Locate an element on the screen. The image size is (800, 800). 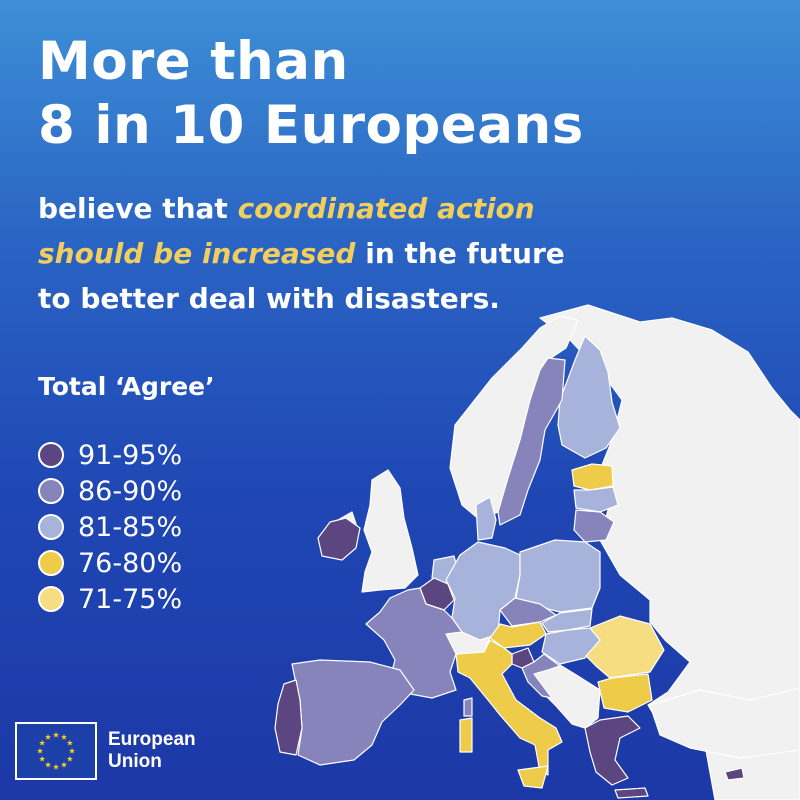
headline: More than 8 in 10 Europeans is located at coordinates (311, 94).